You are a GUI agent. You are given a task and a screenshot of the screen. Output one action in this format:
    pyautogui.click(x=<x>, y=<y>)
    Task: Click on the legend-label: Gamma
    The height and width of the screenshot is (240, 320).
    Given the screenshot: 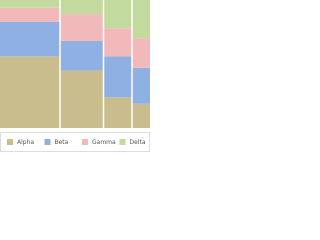 What is the action you would take?
    pyautogui.click(x=104, y=142)
    